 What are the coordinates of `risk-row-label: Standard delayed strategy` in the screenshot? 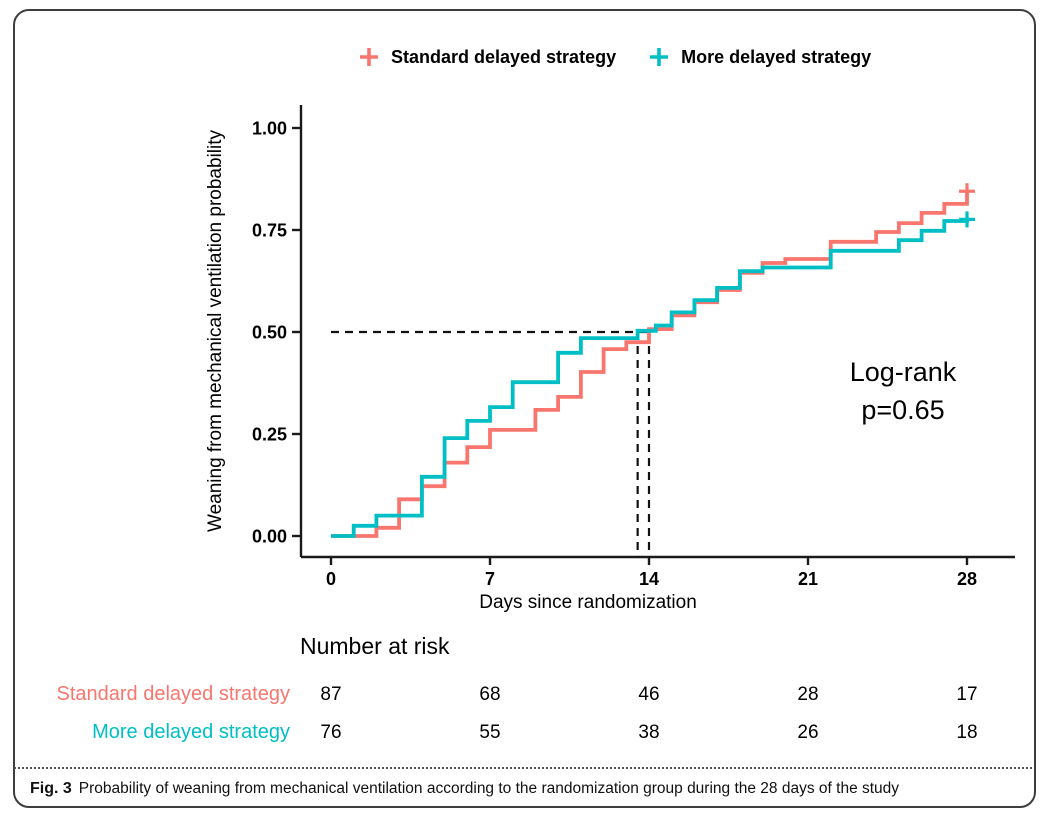 It's located at (173, 694).